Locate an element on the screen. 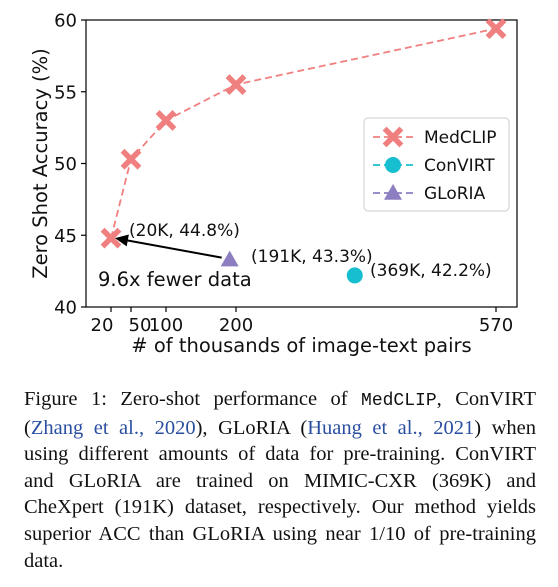 Image resolution: width=558 pixels, height=587 pixels. caption-text-1: Zero-shot performance of is located at coordinates (234, 399).